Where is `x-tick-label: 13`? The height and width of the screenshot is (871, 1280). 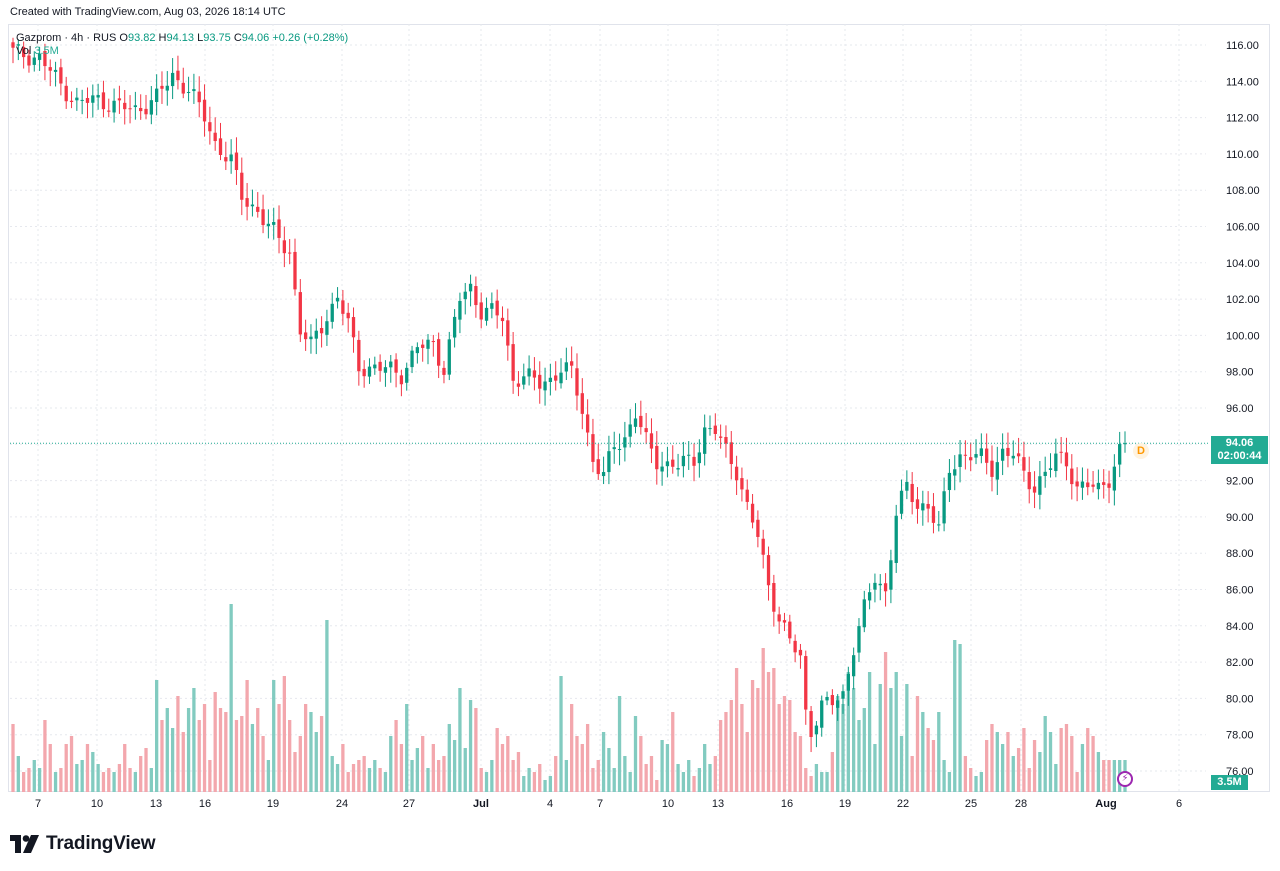 x-tick-label: 13 is located at coordinates (156, 804).